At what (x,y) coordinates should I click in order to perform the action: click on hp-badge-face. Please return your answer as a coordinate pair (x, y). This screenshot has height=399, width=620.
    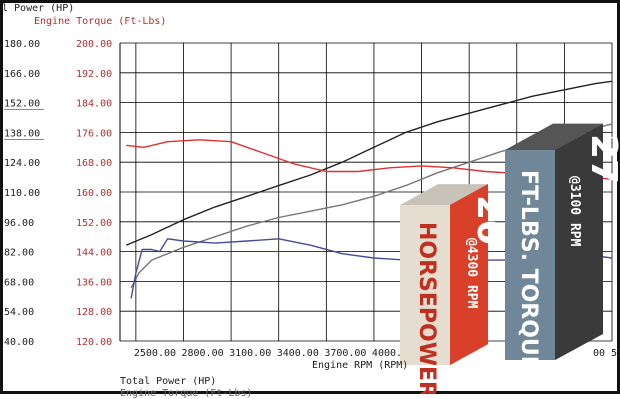
    Looking at the image, I should click on (469, 274).